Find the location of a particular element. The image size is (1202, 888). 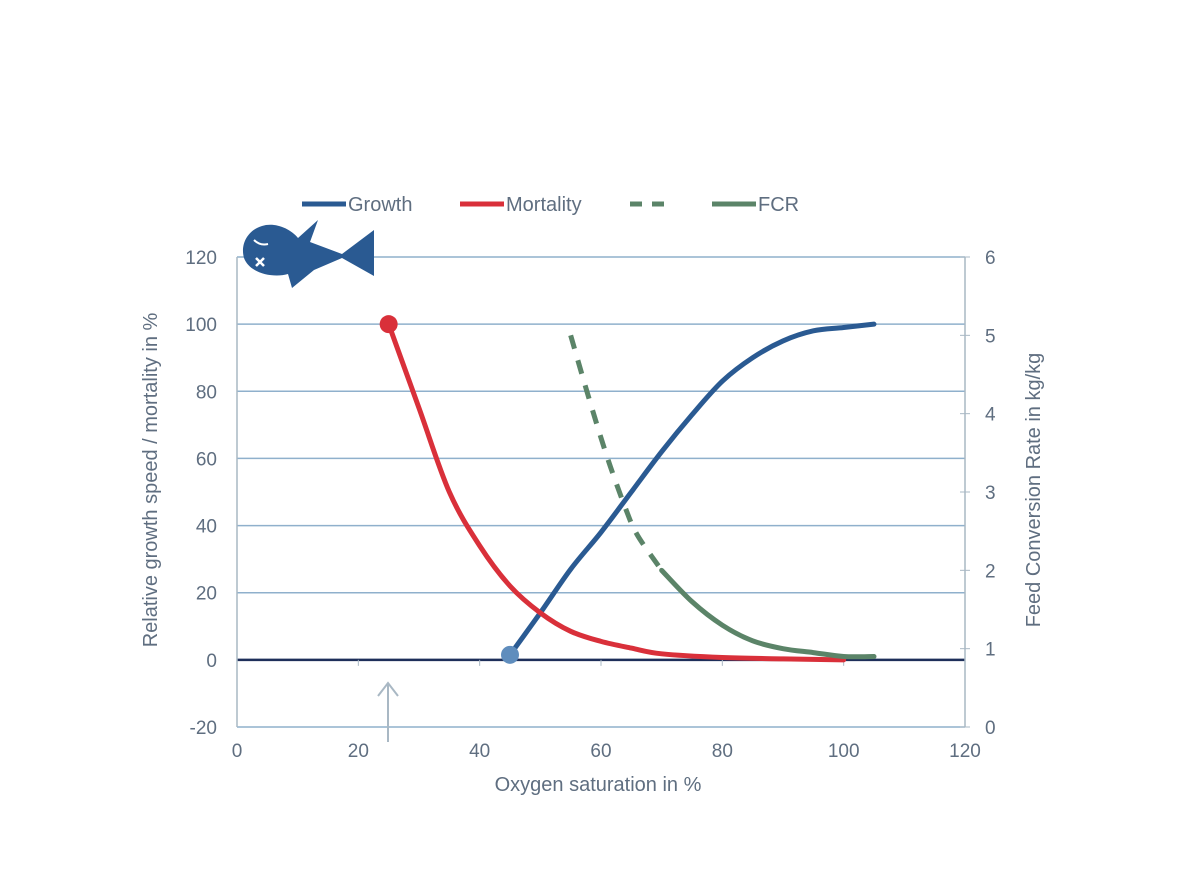

series-line-mortality is located at coordinates (616, 492).